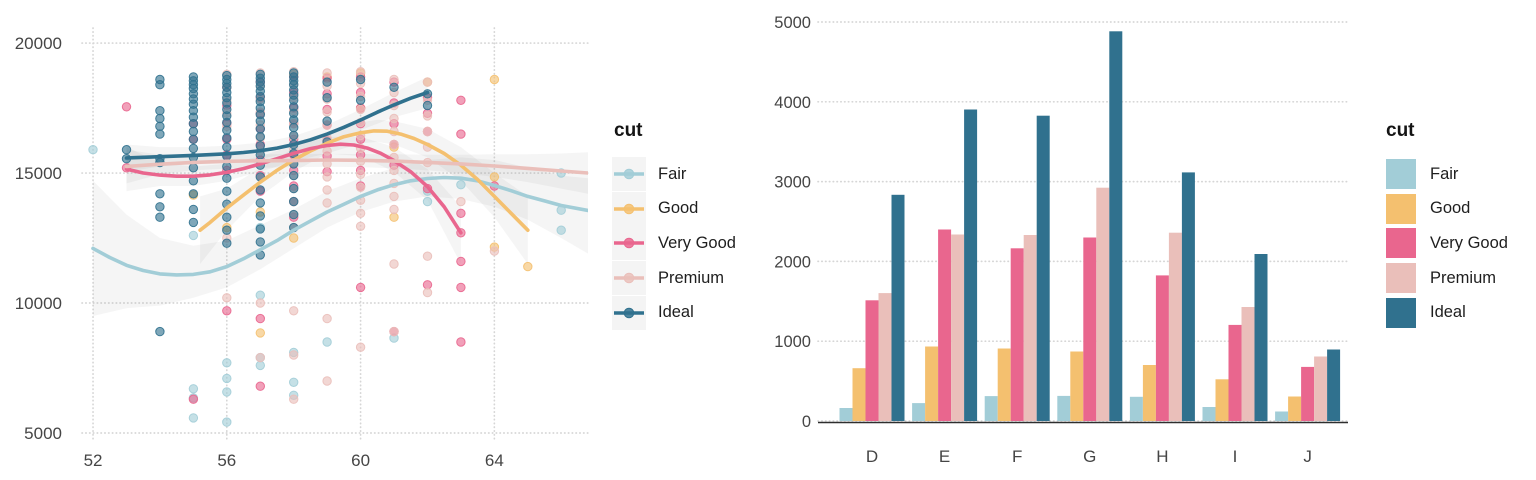 The width and height of the screenshot is (1536, 480). I want to click on legend-key-fill, so click(1401, 312).